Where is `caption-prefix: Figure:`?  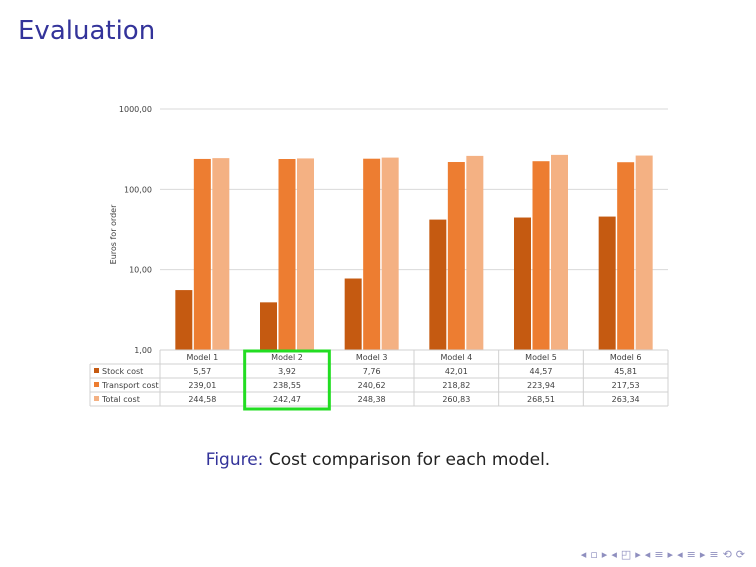
caption-prefix: Figure: is located at coordinates (234, 460).